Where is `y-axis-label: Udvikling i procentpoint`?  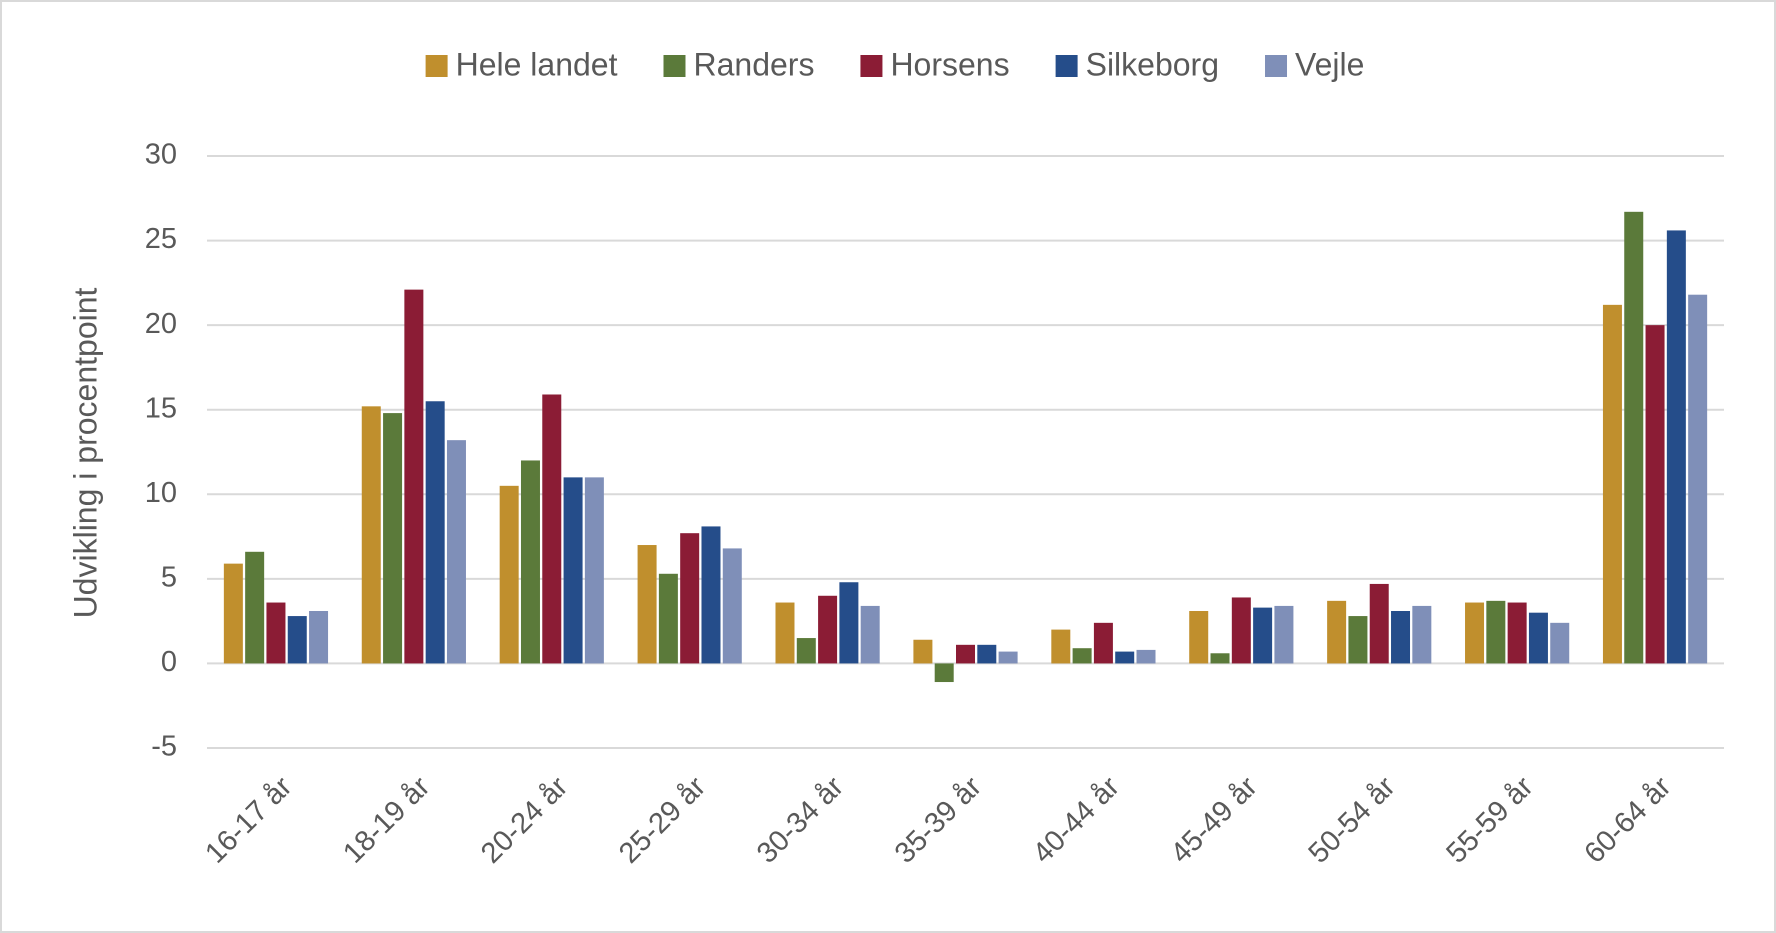
y-axis-label: Udvikling i procentpoint is located at coordinates (85, 452).